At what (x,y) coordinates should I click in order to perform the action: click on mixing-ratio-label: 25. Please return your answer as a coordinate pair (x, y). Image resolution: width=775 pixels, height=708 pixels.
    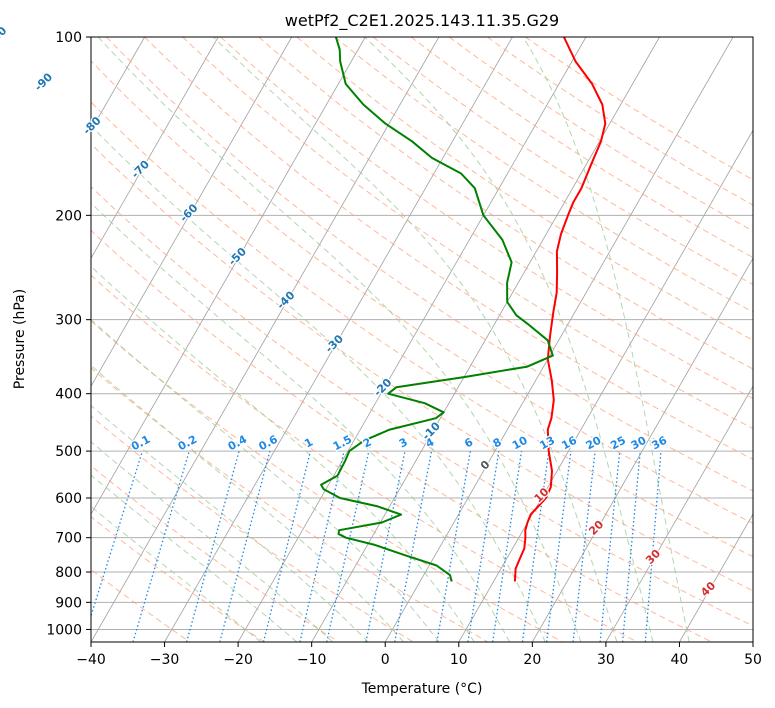
    Looking at the image, I should click on (618, 443).